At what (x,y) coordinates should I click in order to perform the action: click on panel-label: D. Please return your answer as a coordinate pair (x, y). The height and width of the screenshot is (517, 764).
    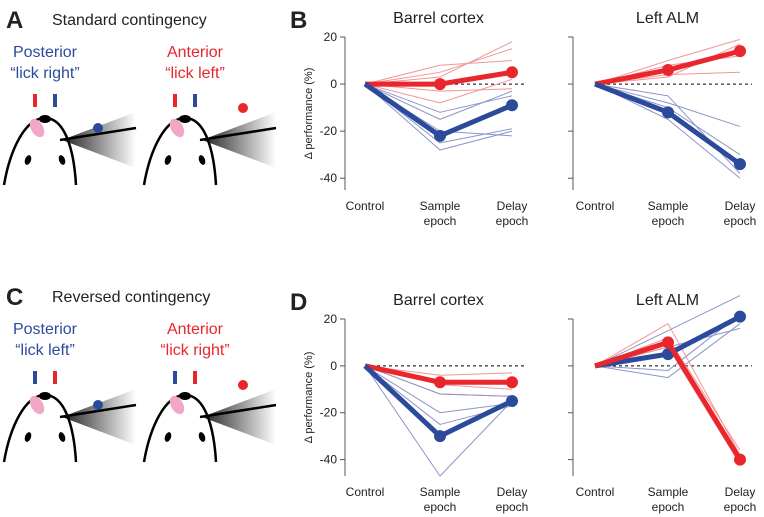
    Looking at the image, I should click on (298, 302).